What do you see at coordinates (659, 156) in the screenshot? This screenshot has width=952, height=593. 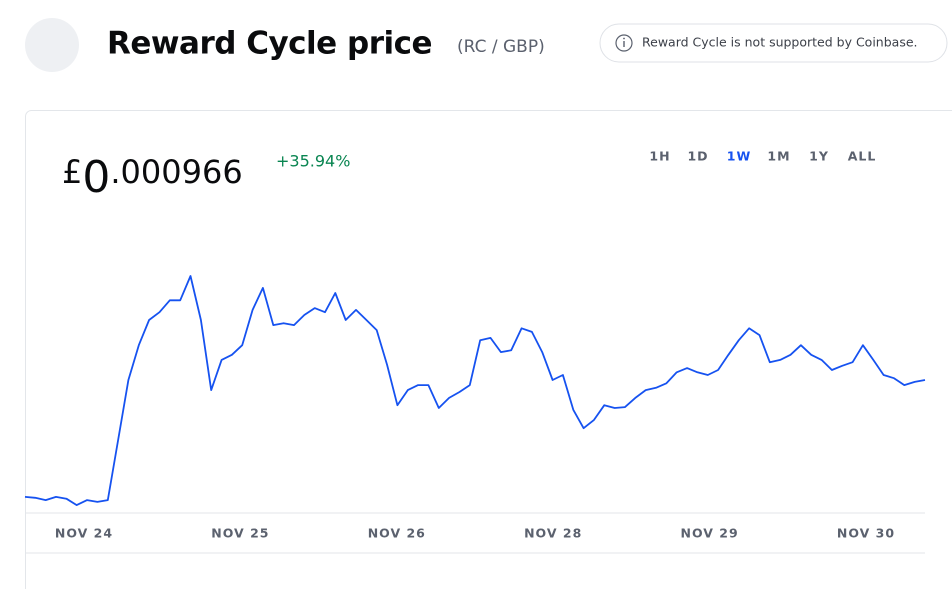 I see `timeframe-button: 1H` at bounding box center [659, 156].